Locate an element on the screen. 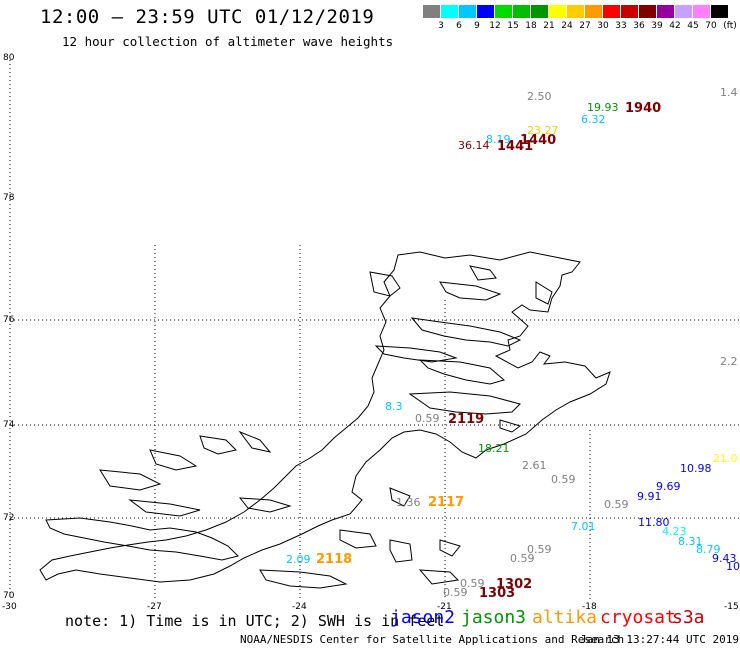 The width and height of the screenshot is (740, 650). wave-height-label: 18.21 is located at coordinates (494, 448).